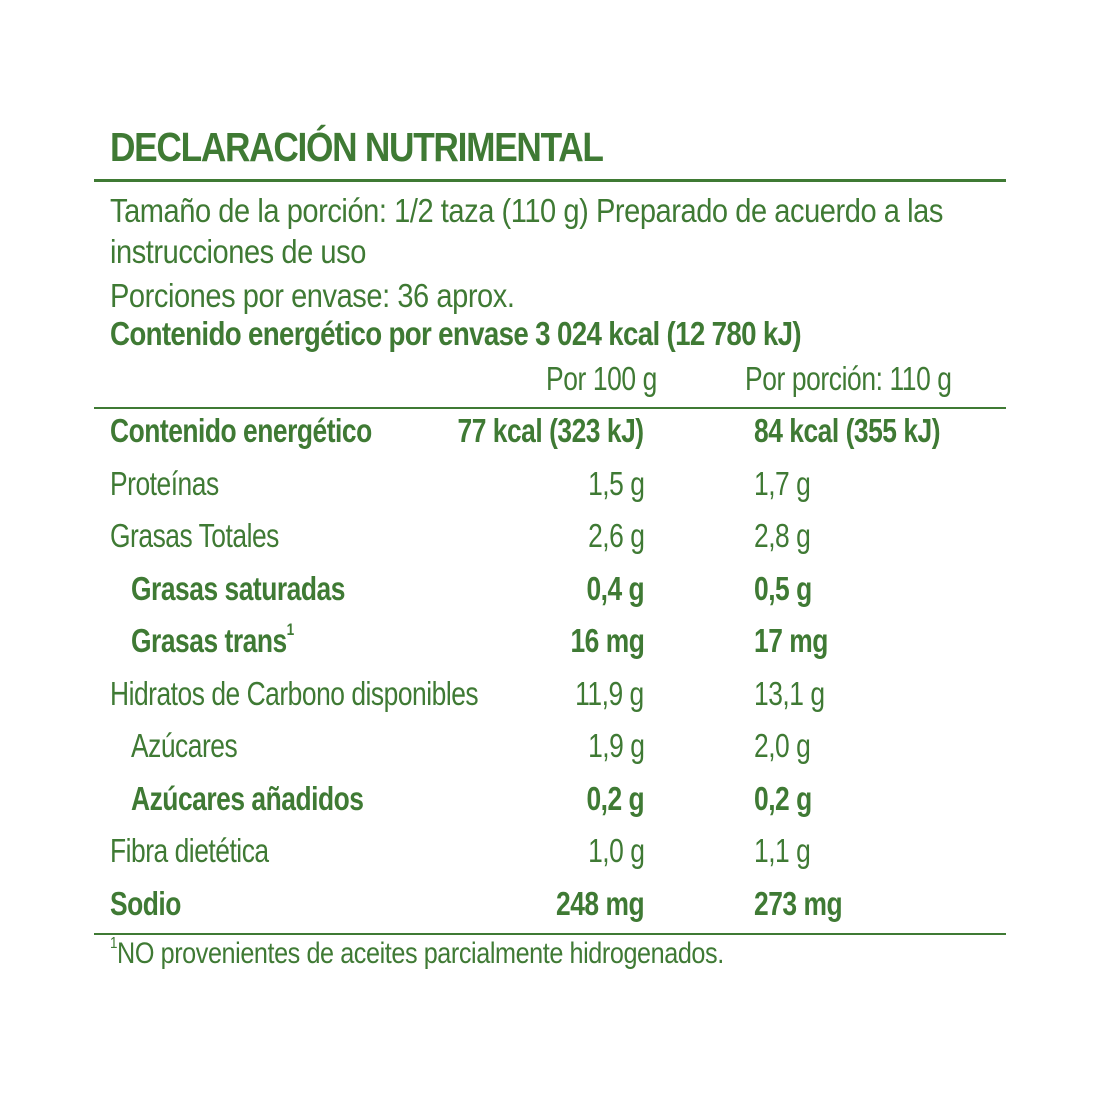  I want to click on nutrient-row: Proteínas 1,5 g 1,7 g, so click(550, 491).